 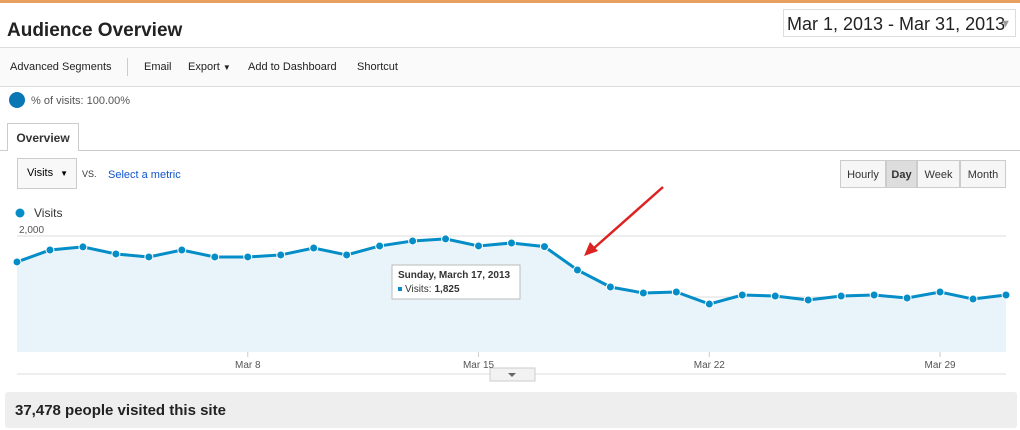 What do you see at coordinates (896, 24) in the screenshot?
I see `date-range-text: Mar 1, 2013 - Mar 31, 2013` at bounding box center [896, 24].